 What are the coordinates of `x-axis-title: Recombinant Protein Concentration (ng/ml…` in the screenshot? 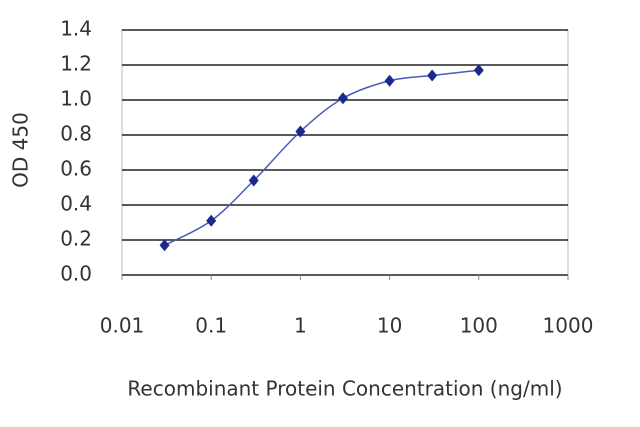 It's located at (344, 389).